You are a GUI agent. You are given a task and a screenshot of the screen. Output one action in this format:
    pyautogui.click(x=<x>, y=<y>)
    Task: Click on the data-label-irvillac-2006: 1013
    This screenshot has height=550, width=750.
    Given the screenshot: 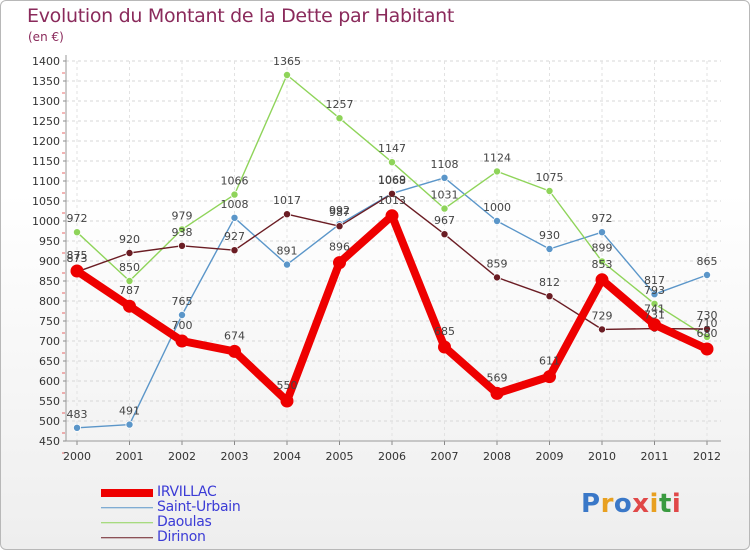 What is the action you would take?
    pyautogui.click(x=392, y=200)
    